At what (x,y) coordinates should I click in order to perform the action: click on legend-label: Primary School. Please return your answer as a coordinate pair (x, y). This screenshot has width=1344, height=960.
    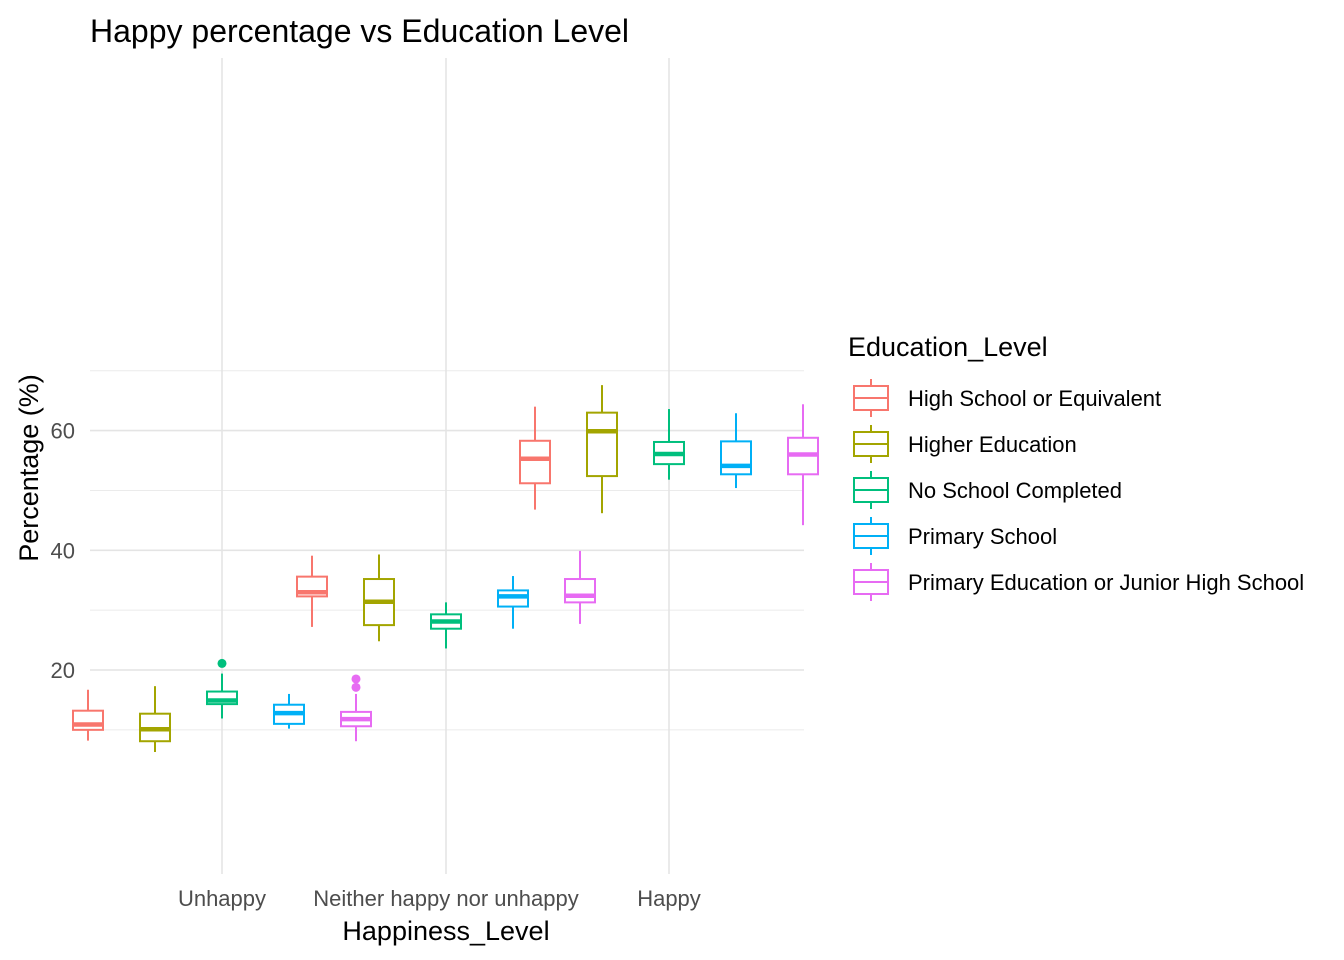
    Looking at the image, I should click on (982, 536).